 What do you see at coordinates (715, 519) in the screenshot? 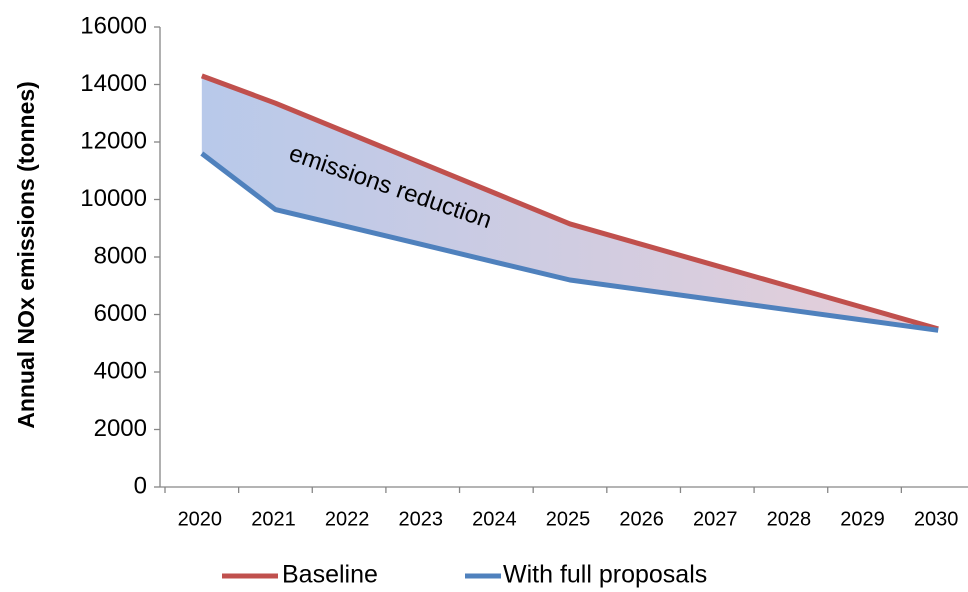
I see `x-tick-label: 2027` at bounding box center [715, 519].